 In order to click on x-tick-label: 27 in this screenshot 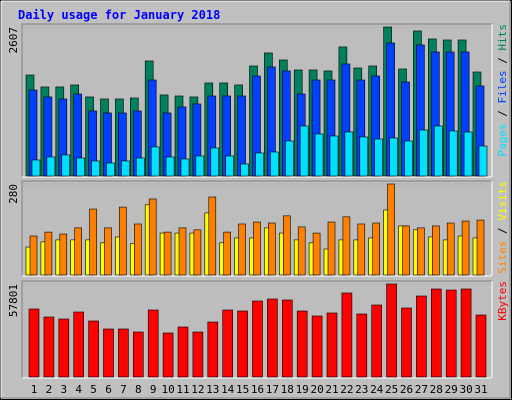, I will do `click(421, 389)`.